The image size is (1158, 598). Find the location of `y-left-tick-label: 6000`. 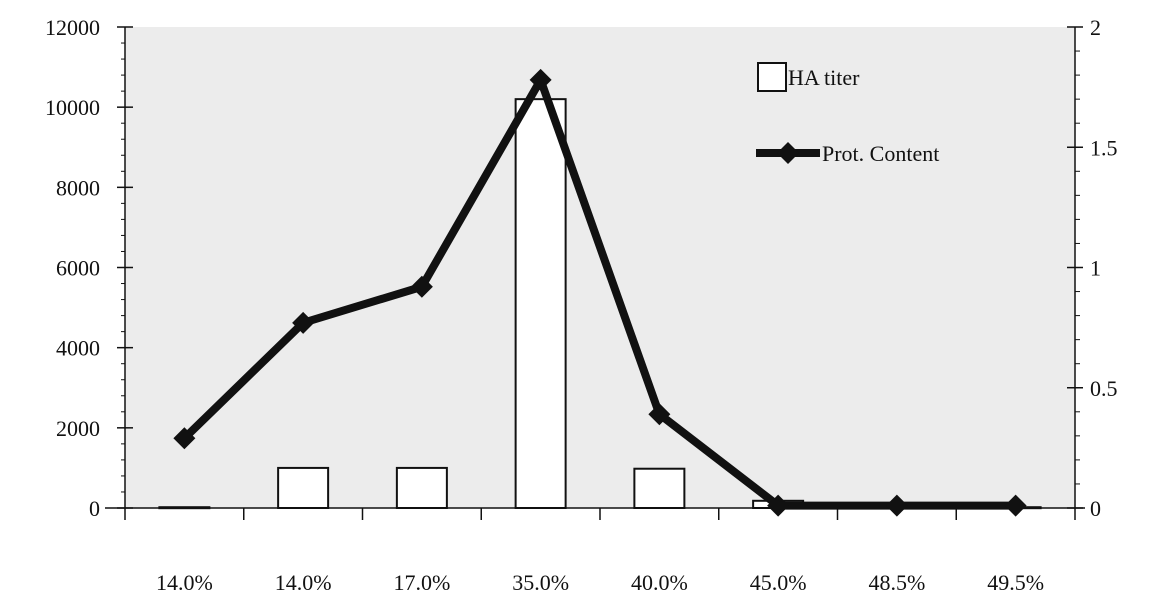

y-left-tick-label: 6000 is located at coordinates (78, 268).